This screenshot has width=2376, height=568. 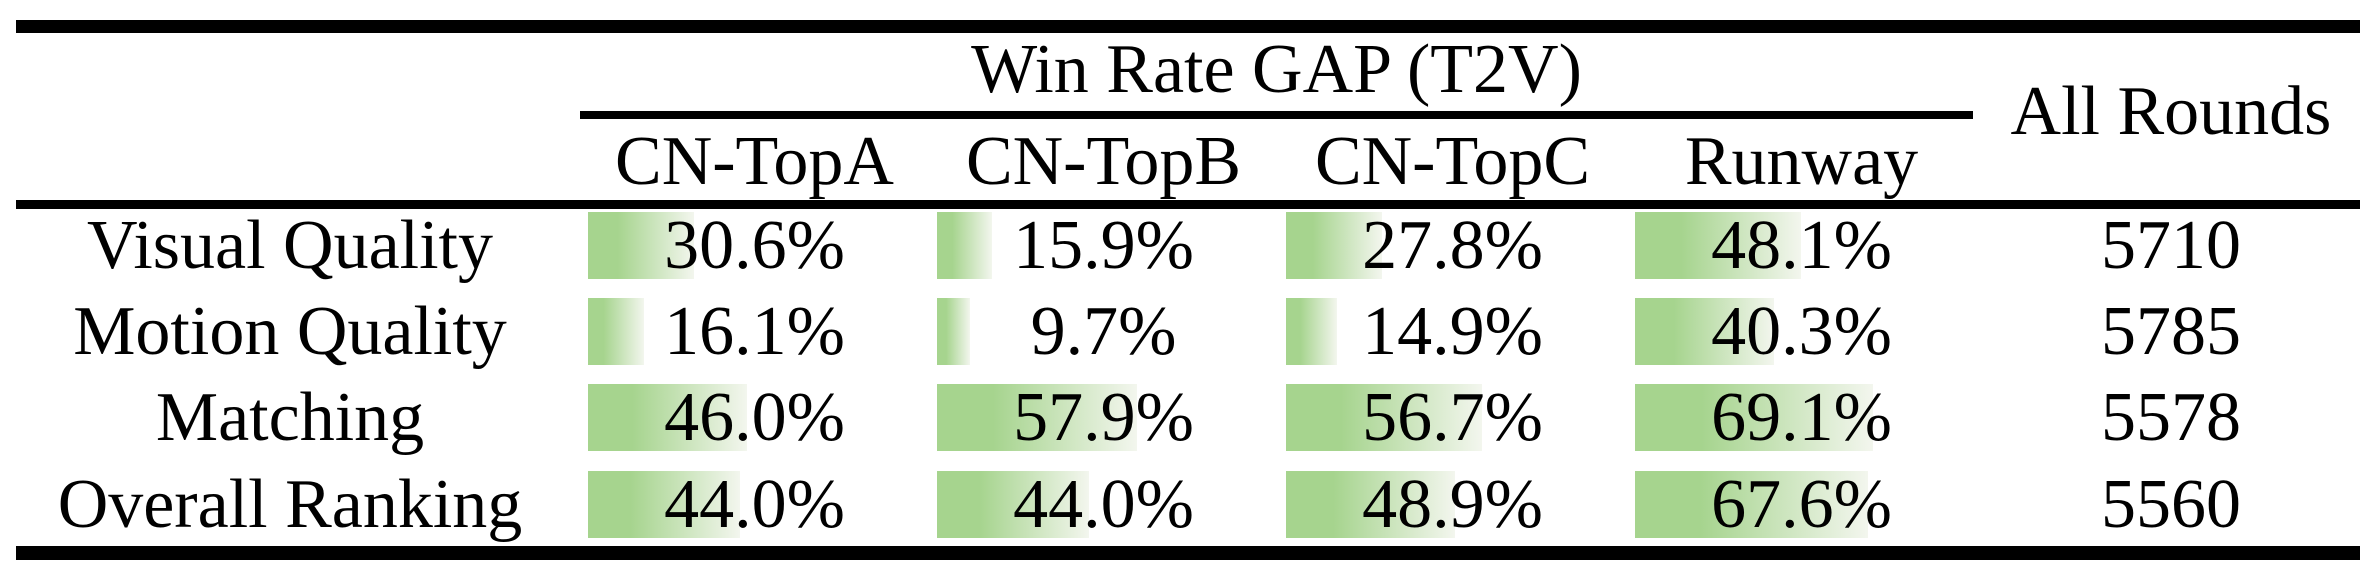 I want to click on all-rounds-value: 5785, so click(x=2171, y=331).